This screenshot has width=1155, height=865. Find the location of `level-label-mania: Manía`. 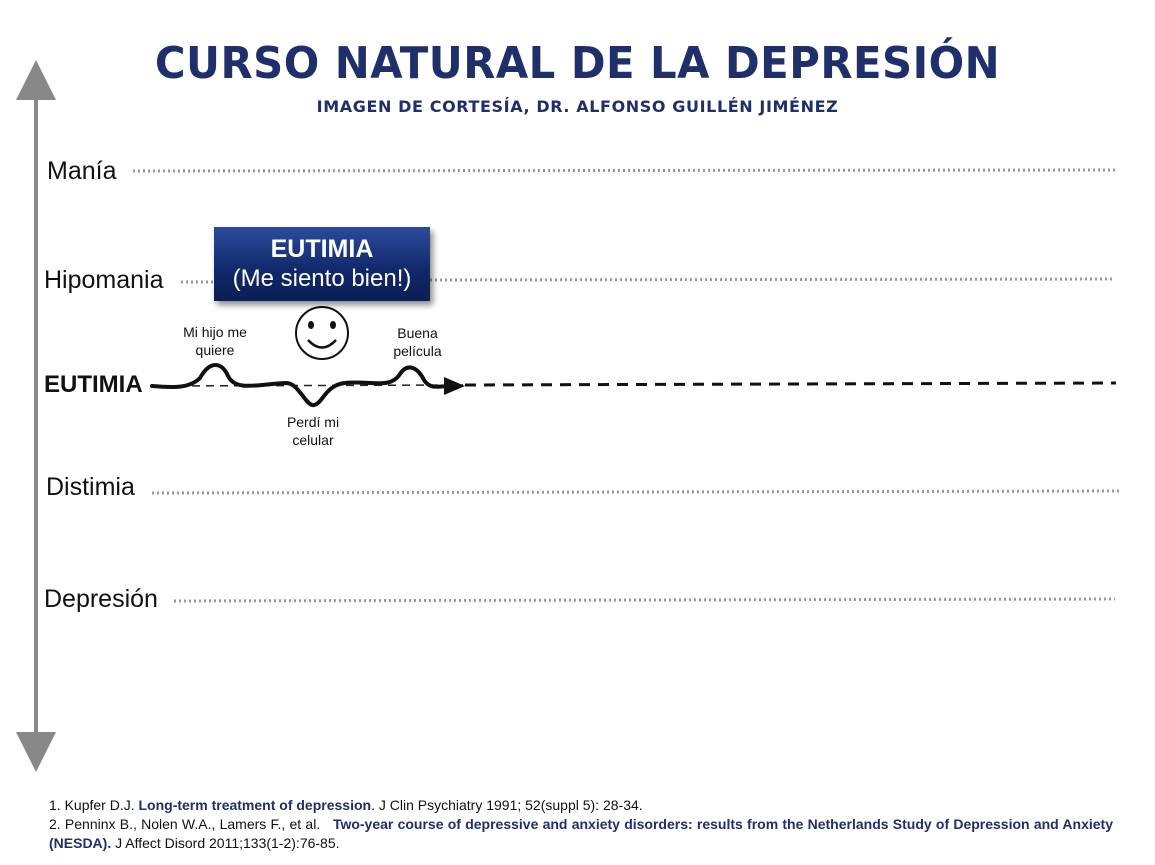

level-label-mania: Manía is located at coordinates (82, 171).